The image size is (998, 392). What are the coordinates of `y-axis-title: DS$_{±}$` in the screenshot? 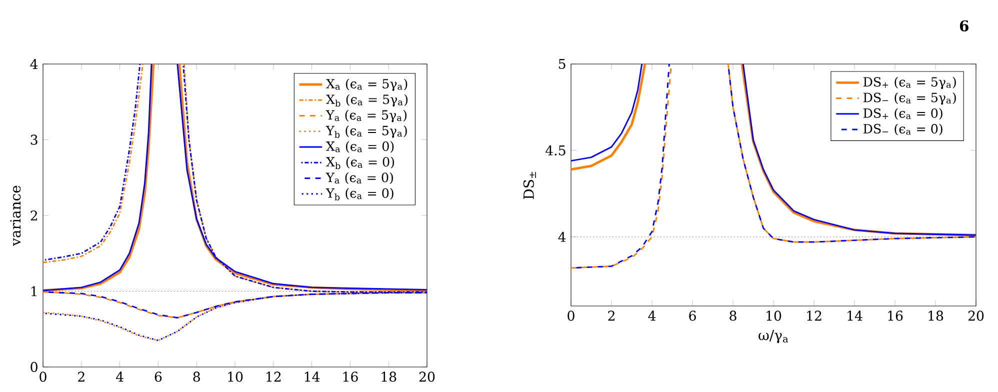 It's located at (529, 186).